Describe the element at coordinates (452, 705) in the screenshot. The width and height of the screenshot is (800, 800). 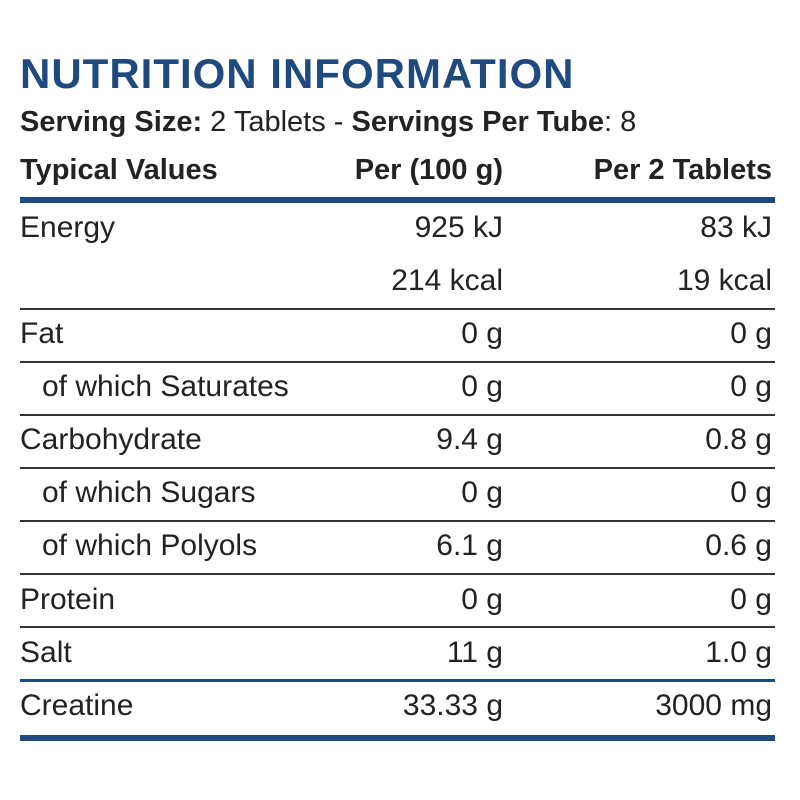
I see `cell: 33.33 g` at that location.